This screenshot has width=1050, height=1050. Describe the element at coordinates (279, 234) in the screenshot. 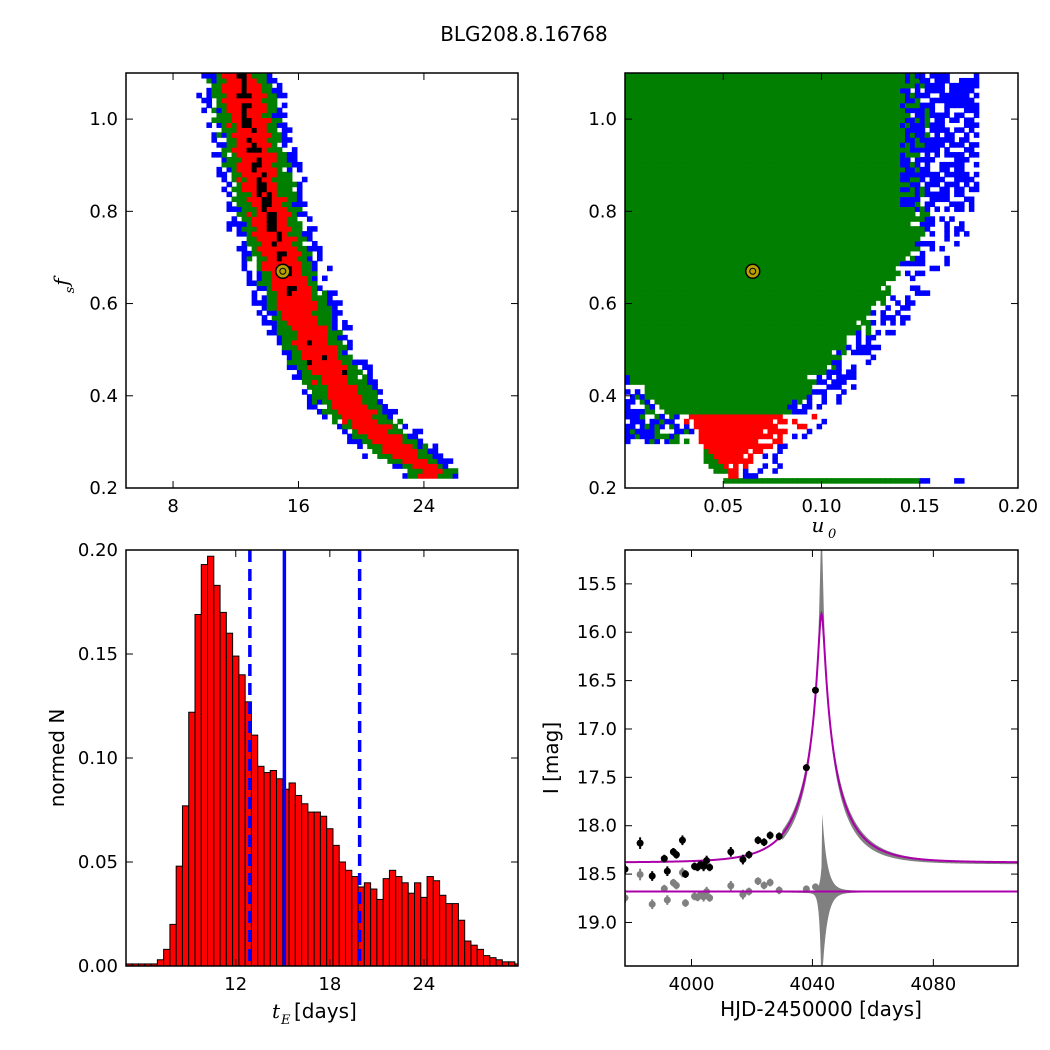

I see `heat-cell-black` at that location.